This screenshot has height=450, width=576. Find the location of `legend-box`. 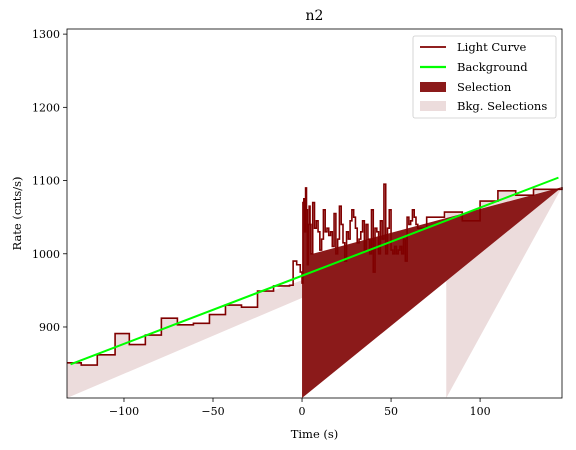

legend-box is located at coordinates (484, 77).